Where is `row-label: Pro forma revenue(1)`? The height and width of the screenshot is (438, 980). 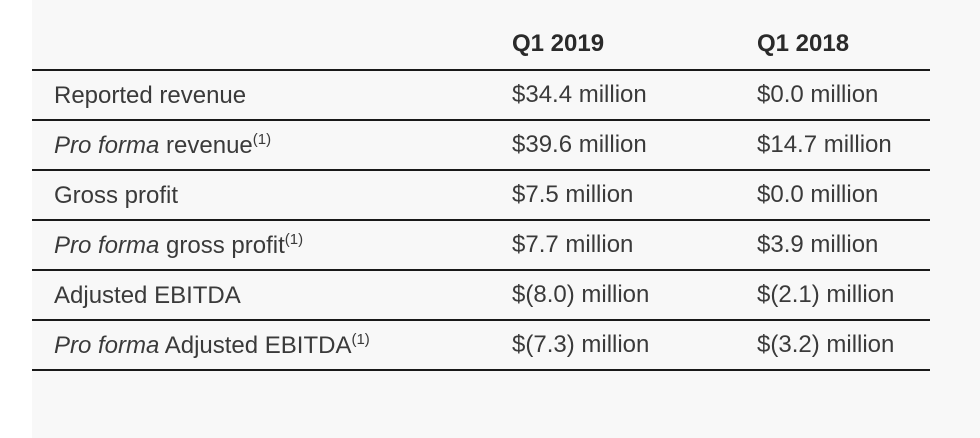 row-label: Pro forma revenue(1) is located at coordinates (162, 145).